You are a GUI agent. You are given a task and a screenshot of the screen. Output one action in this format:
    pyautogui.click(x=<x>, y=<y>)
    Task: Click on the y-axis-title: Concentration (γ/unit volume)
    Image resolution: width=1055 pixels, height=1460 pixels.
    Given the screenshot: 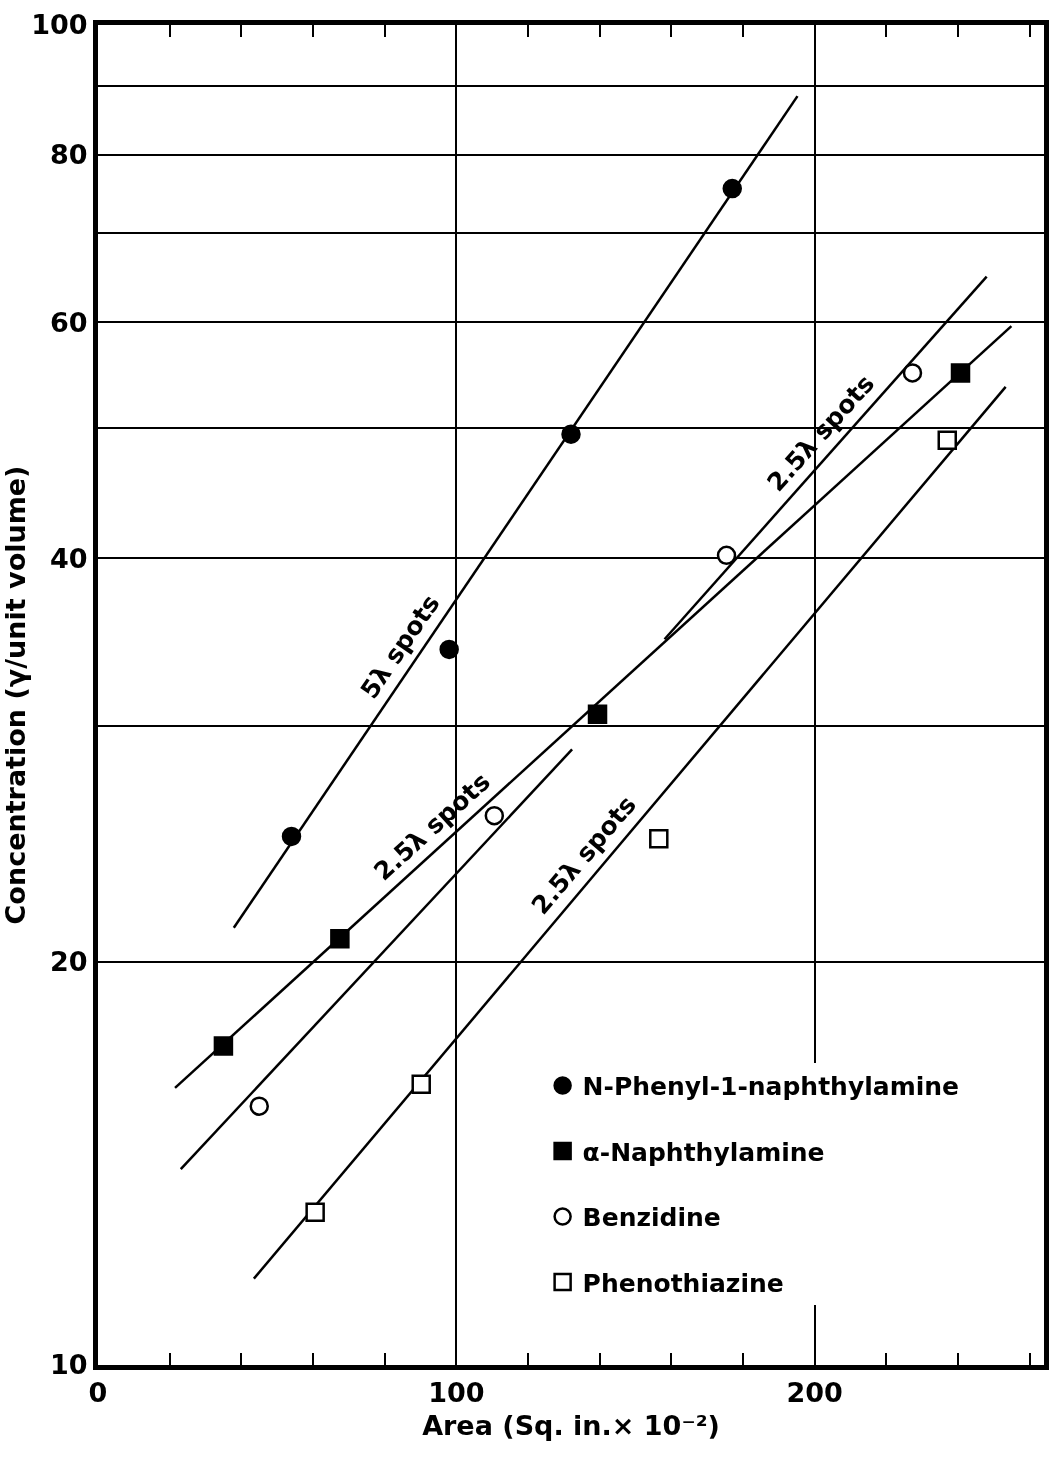 What is the action you would take?
    pyautogui.click(x=15, y=695)
    